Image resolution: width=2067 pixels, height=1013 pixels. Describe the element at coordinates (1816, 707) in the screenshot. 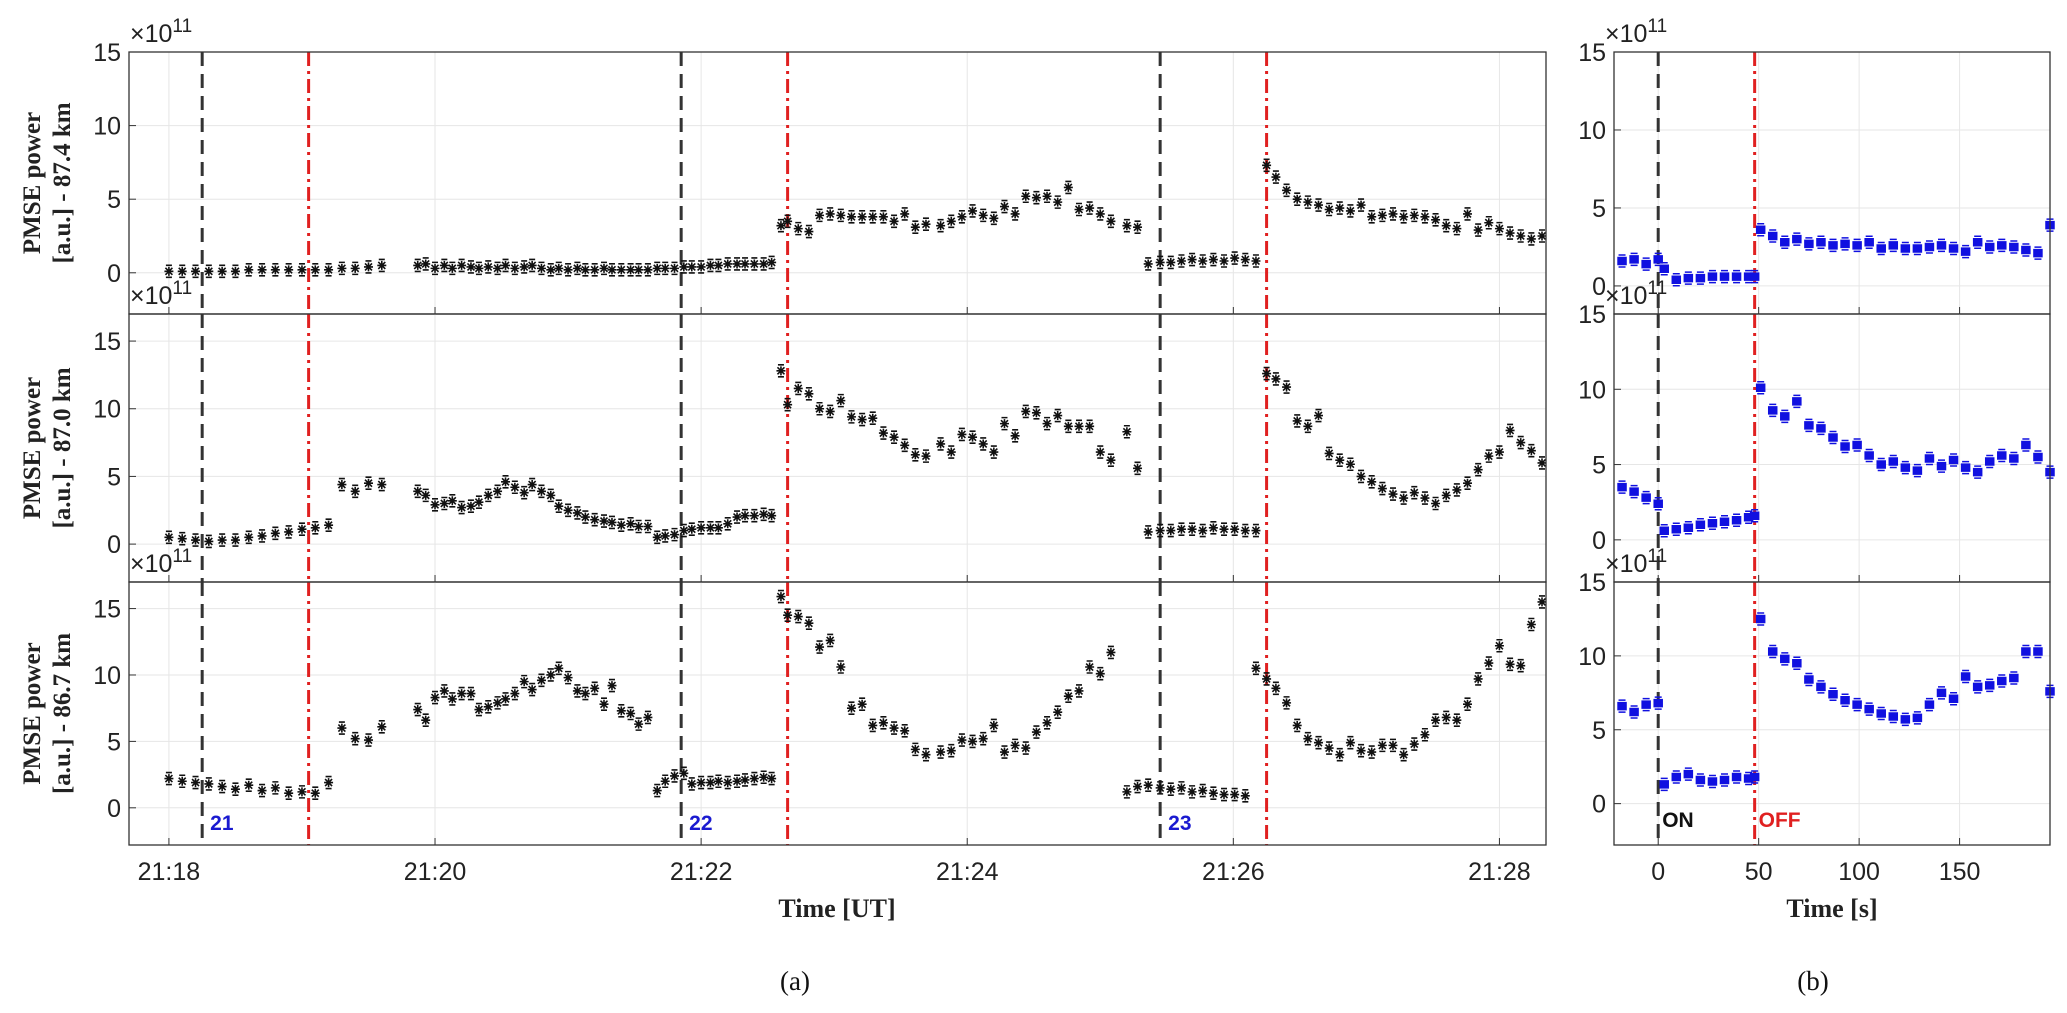

I see `panel-b-3: 0 5 10 15` at that location.